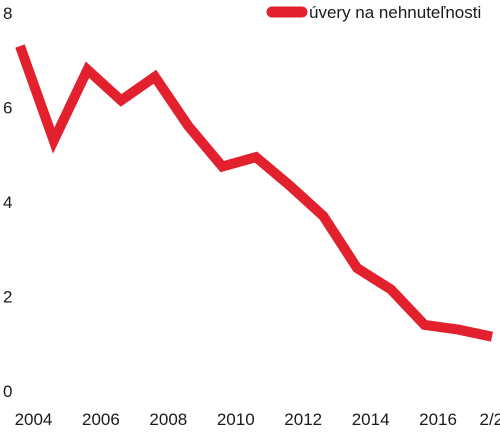  Describe the element at coordinates (7, 108) in the screenshot. I see `y-tick-label: 6` at that location.